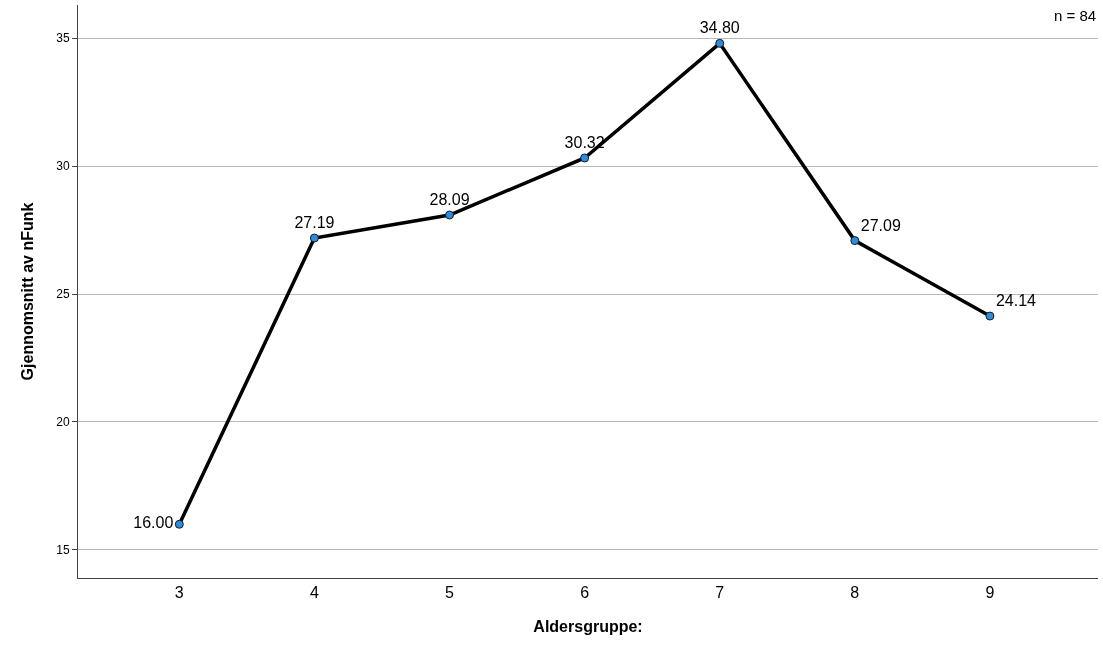 The height and width of the screenshot is (652, 1103). What do you see at coordinates (1016, 301) in the screenshot?
I see `data-label: 24.14` at bounding box center [1016, 301].